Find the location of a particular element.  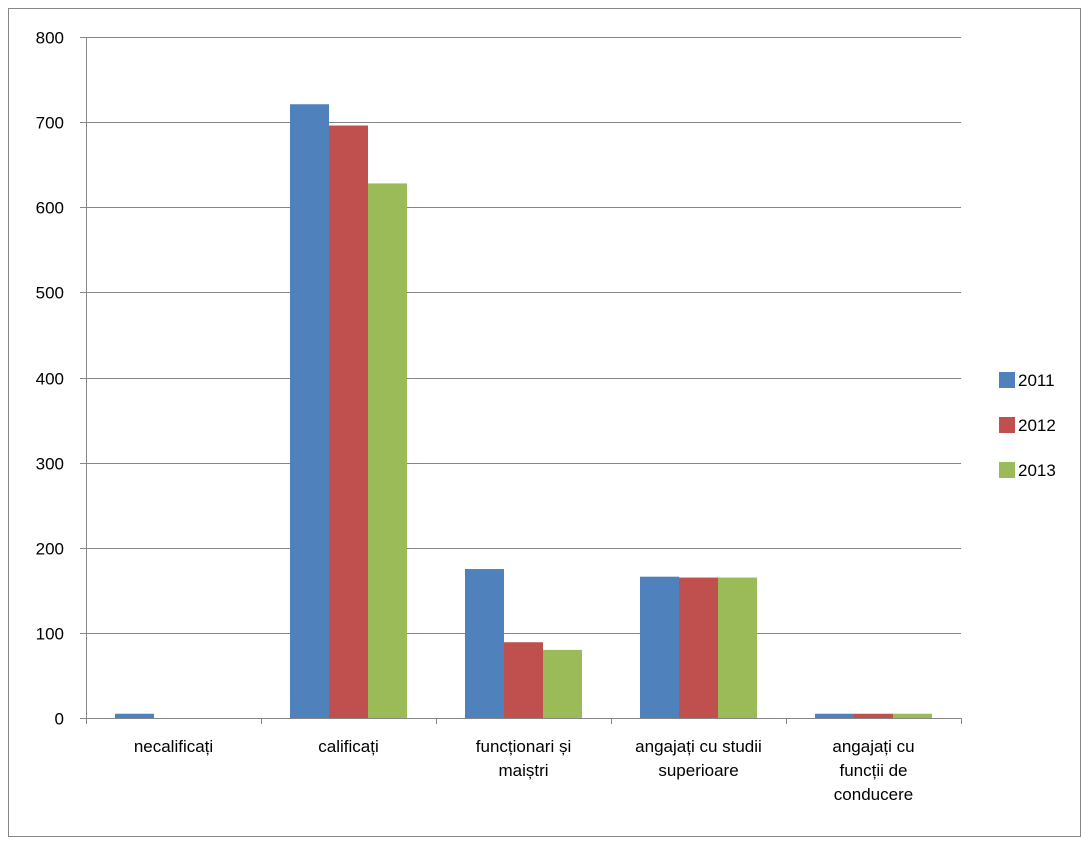

y-tick-label: 600 is located at coordinates (50, 208).